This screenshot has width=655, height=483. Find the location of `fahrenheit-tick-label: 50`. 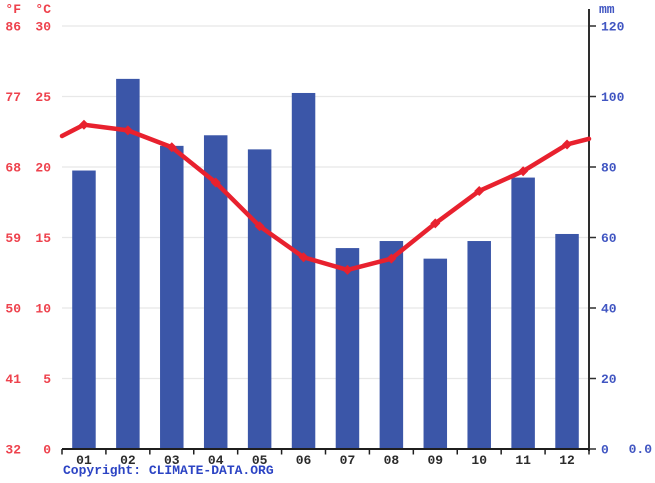

fahrenheit-tick-label: 50 is located at coordinates (13, 309).